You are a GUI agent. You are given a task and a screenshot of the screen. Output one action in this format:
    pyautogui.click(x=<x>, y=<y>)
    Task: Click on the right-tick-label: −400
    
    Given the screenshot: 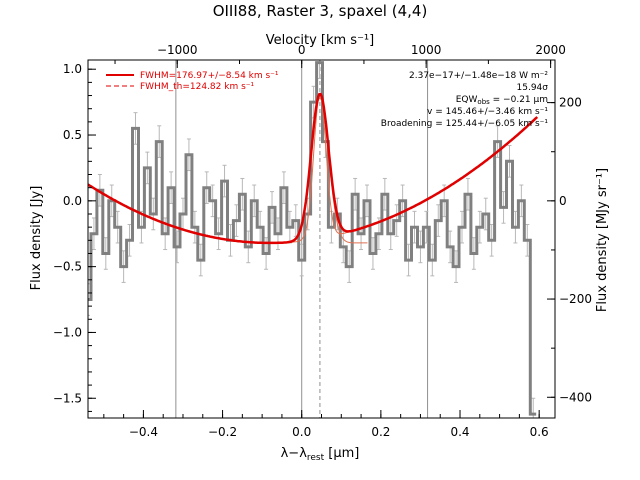 What is the action you would take?
    pyautogui.click(x=575, y=397)
    